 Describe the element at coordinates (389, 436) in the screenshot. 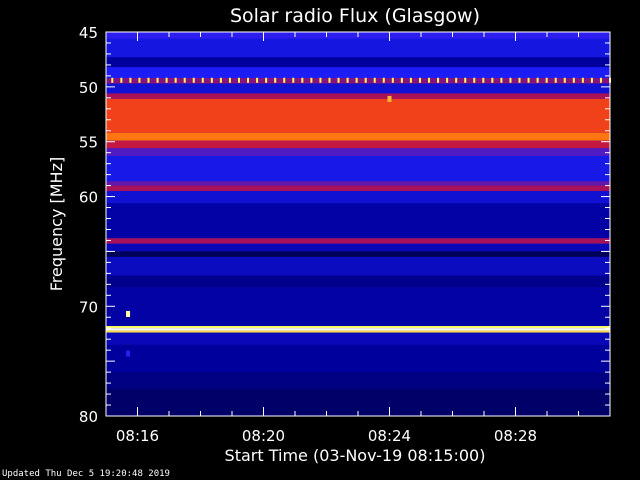

I see `x-tick-label-2: 08:24` at that location.